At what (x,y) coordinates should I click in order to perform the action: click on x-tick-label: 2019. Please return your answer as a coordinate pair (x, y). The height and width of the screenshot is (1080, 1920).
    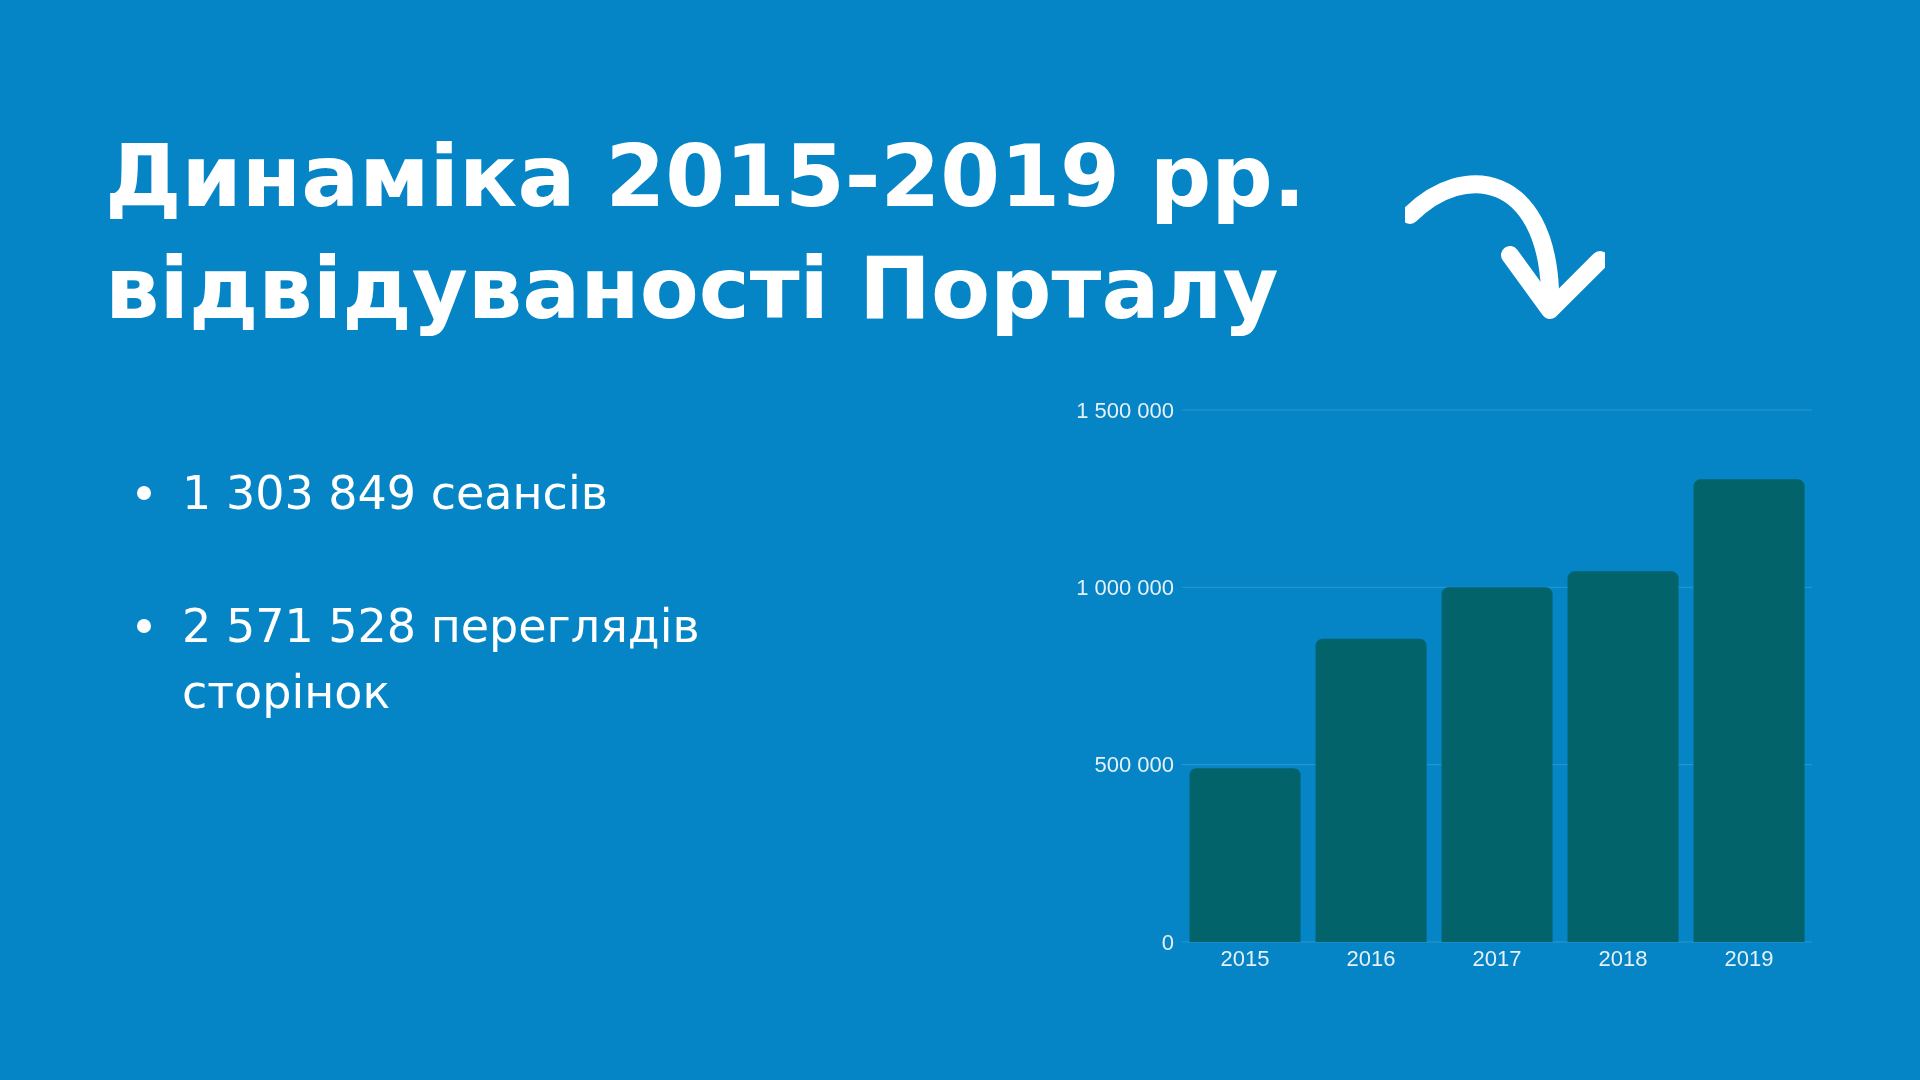
    Looking at the image, I should click on (1749, 958).